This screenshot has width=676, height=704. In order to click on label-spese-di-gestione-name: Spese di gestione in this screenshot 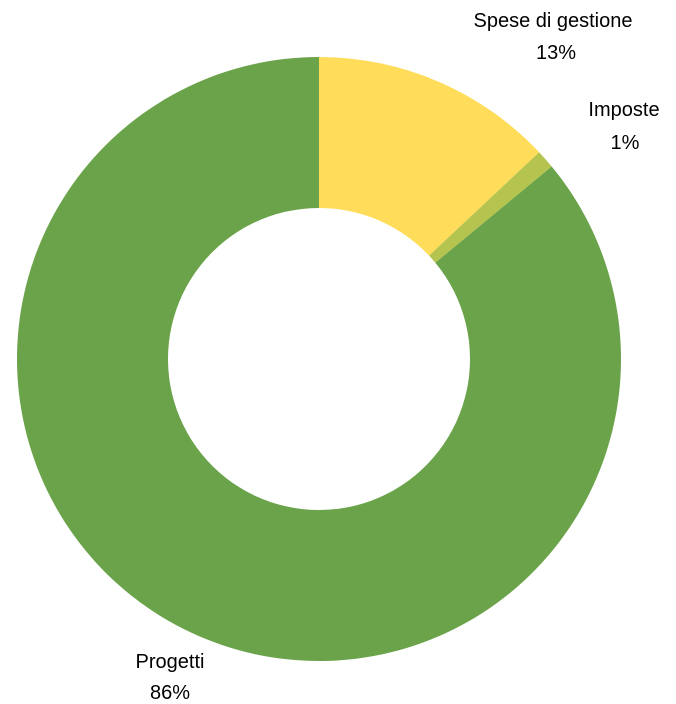, I will do `click(552, 21)`.